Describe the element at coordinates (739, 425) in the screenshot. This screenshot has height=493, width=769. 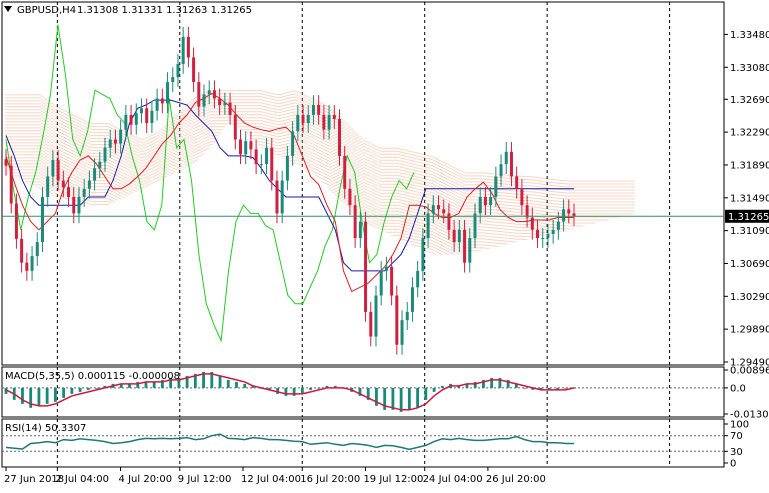
I see `rsi-tick-label: 100` at that location.